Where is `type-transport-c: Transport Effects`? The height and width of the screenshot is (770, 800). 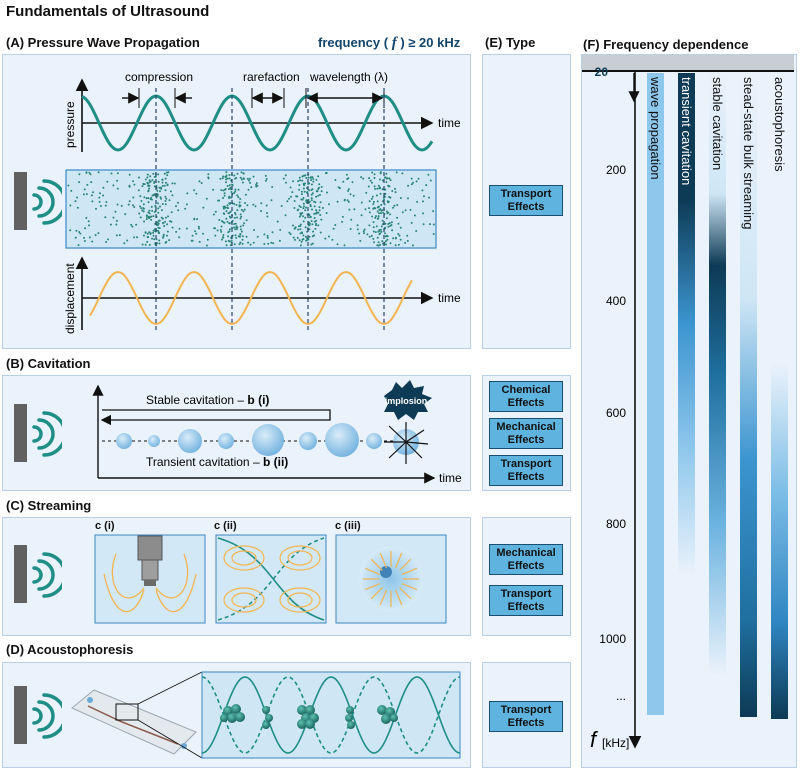
type-transport-c: Transport Effects is located at coordinates (526, 600).